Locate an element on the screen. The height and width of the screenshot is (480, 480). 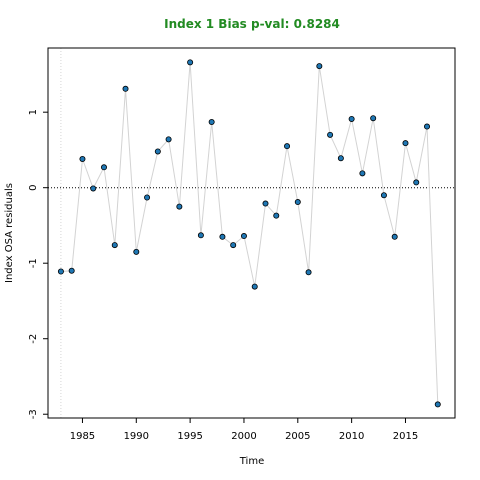
x-tick-label: 1995 is located at coordinates (189, 436).